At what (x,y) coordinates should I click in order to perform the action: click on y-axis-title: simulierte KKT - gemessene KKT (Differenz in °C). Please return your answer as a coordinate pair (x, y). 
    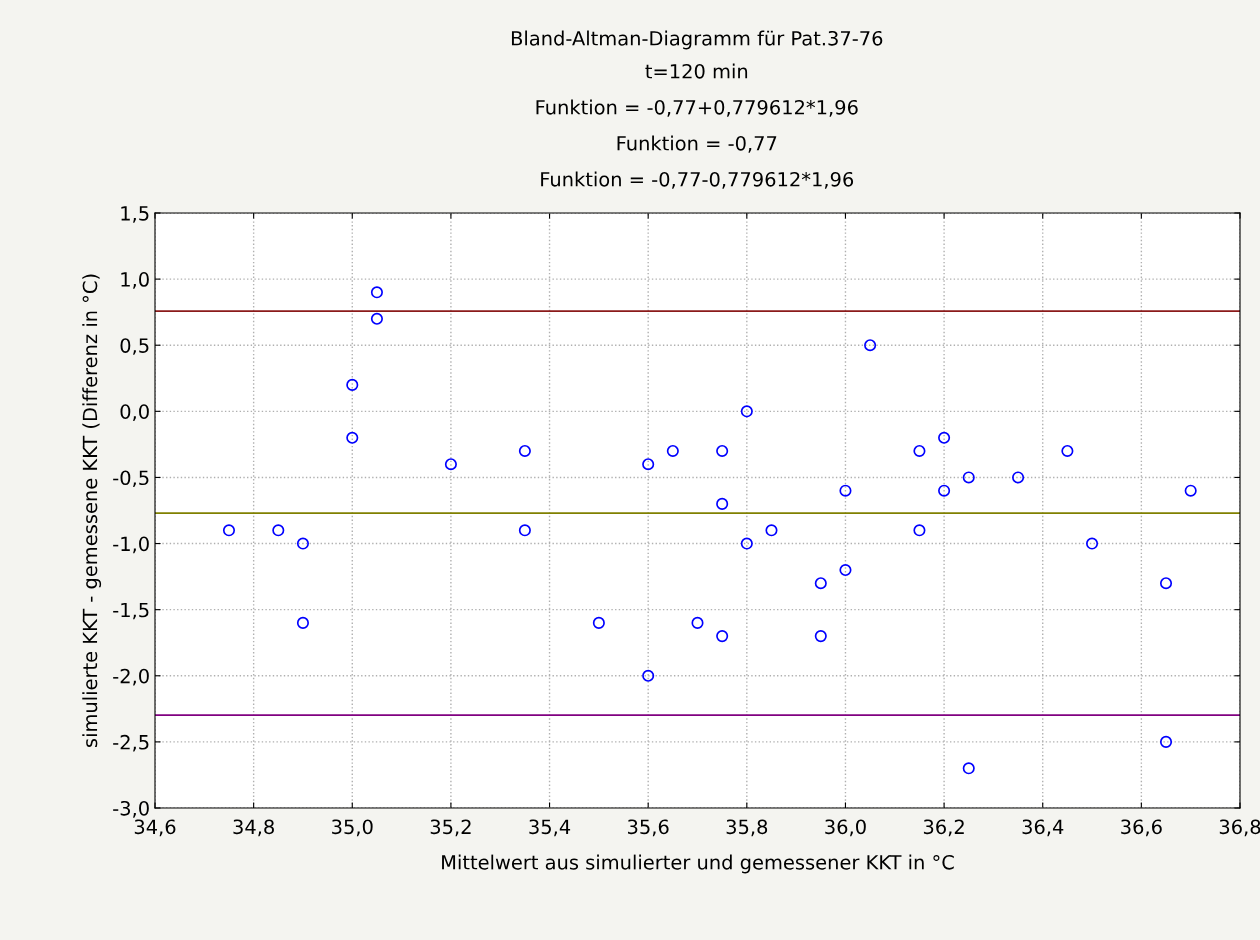
    Looking at the image, I should click on (92, 511).